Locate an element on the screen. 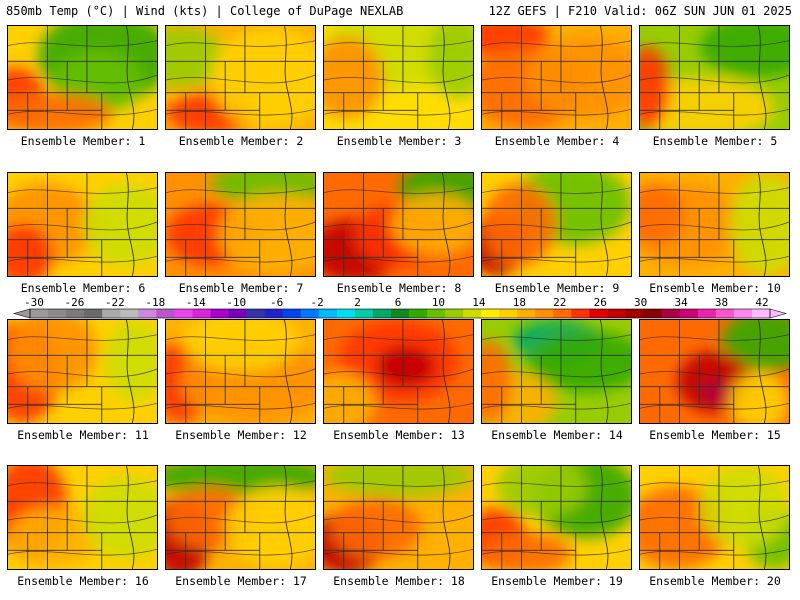 This screenshot has width=800, height=600. colorbar-tick-label: -10 is located at coordinates (236, 302).